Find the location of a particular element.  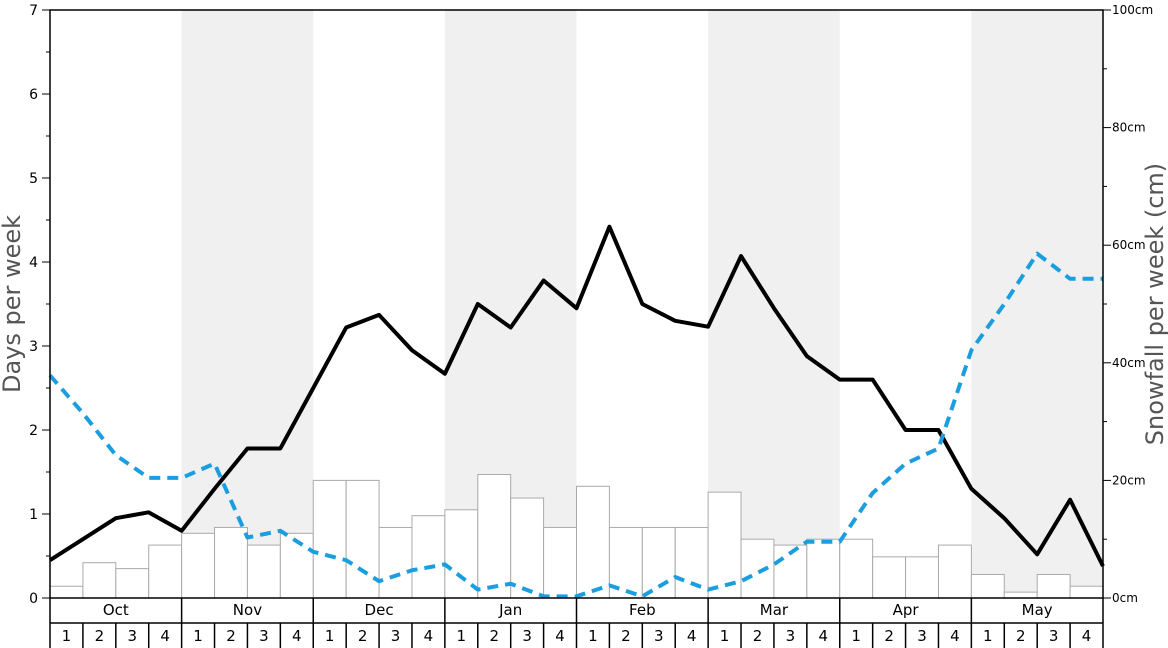

month-row: Oct Nov Dec Jan Feb Mar Apr May is located at coordinates (576, 611).